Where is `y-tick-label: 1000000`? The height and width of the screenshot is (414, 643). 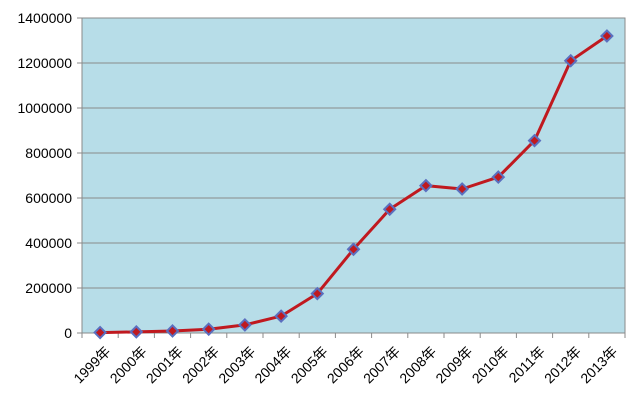
y-tick-label: 1000000 is located at coordinates (44, 108).